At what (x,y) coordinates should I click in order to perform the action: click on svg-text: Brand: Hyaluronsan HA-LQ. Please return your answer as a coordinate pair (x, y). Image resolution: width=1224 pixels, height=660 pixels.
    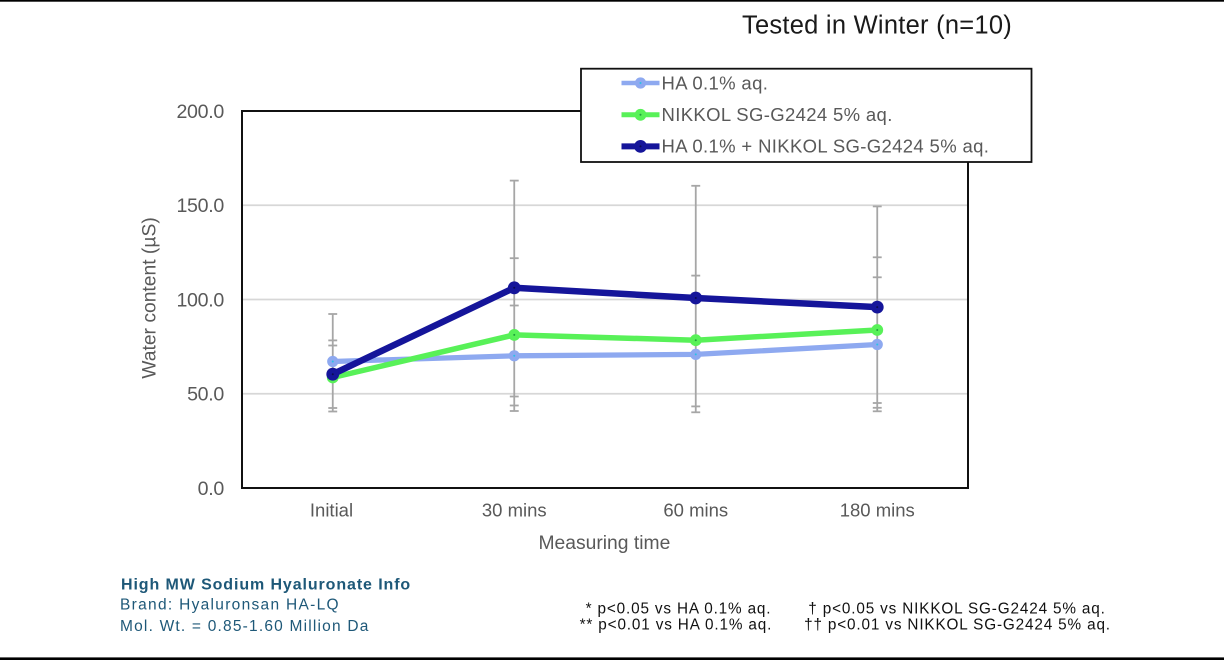
    Looking at the image, I should click on (230, 605).